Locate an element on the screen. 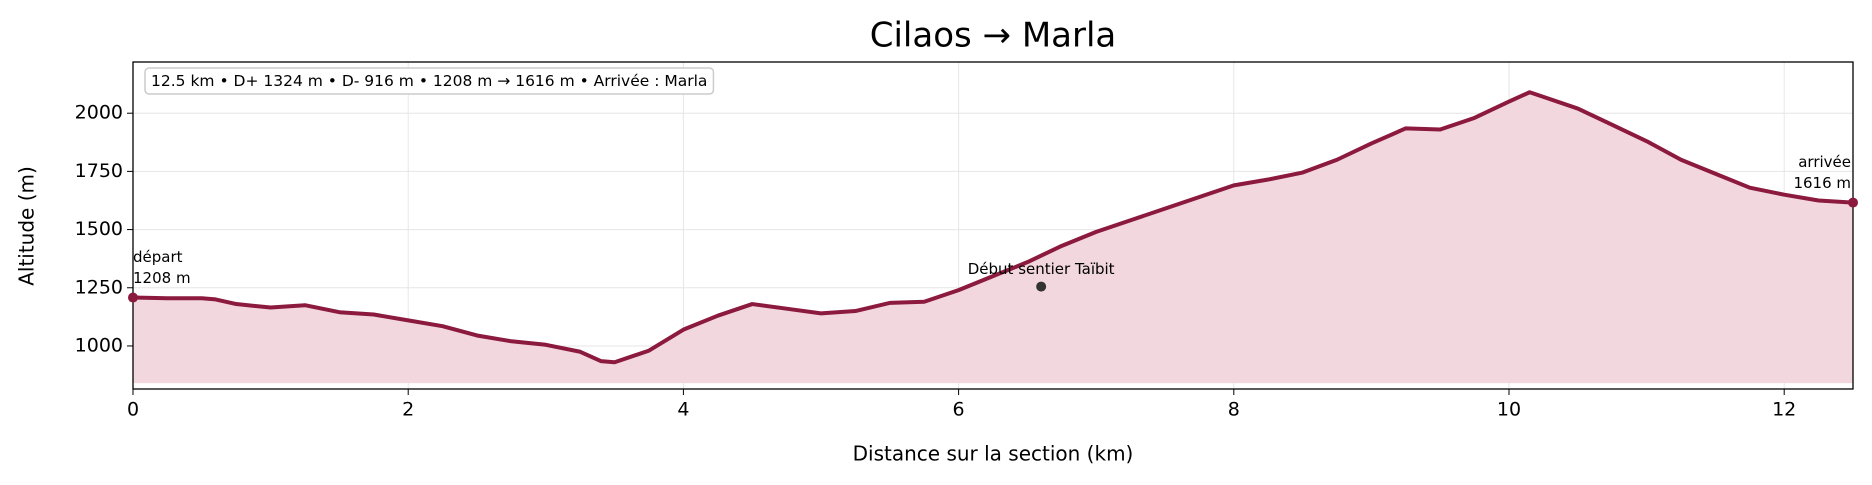 This screenshot has height=485, width=1872. y-tick-label: 1750 is located at coordinates (99, 171).